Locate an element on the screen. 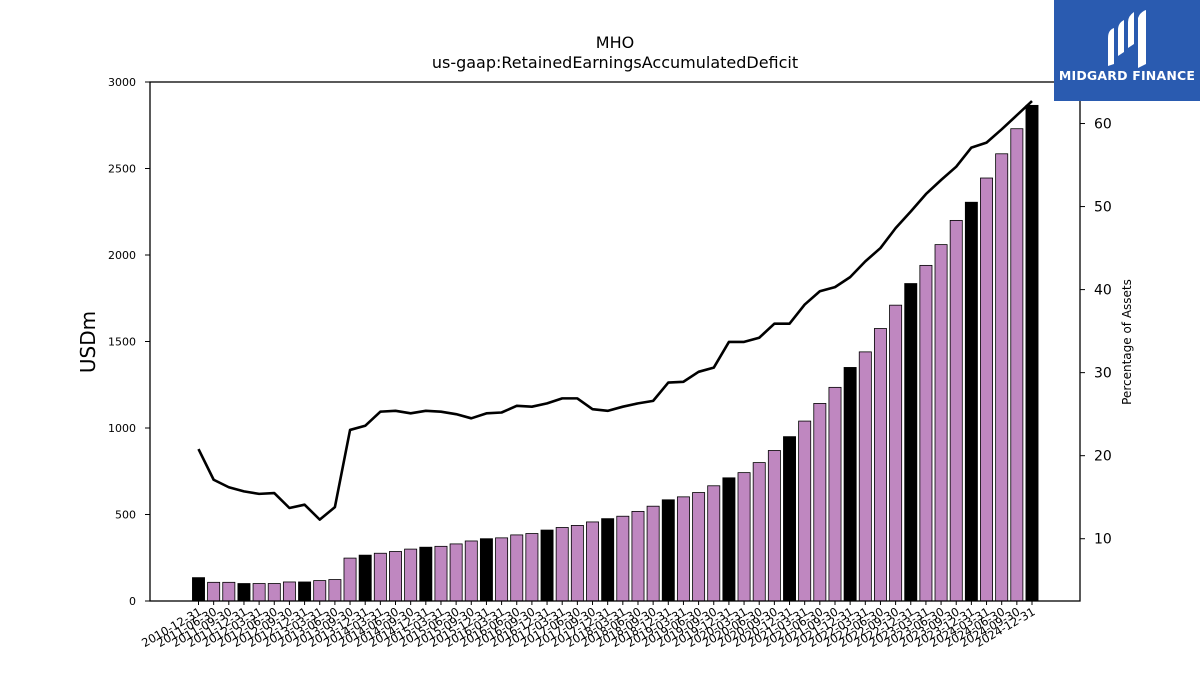 Image resolution: width=1200 pixels, height=675 pixels. y-tick-label: 2500 is located at coordinates (122, 169).